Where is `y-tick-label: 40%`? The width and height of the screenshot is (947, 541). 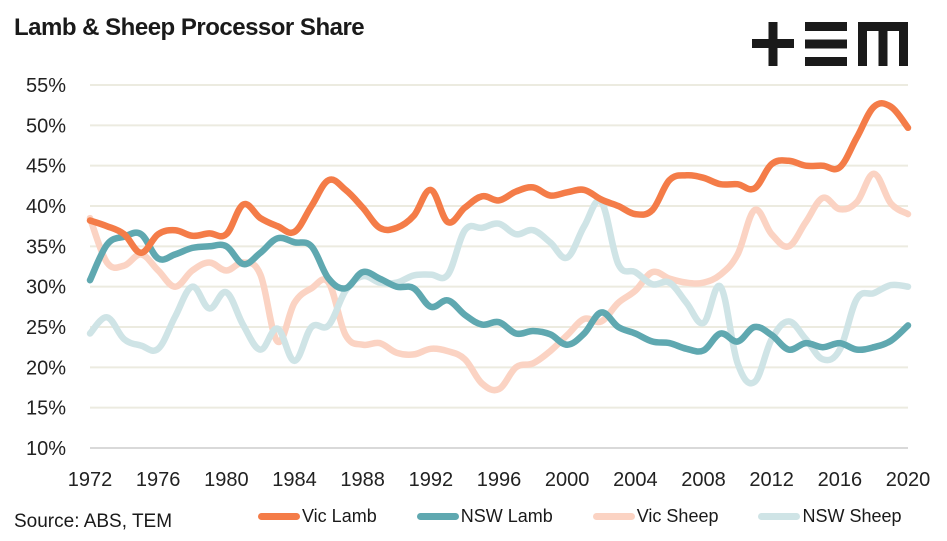
y-tick-label: 40% is located at coordinates (46, 207).